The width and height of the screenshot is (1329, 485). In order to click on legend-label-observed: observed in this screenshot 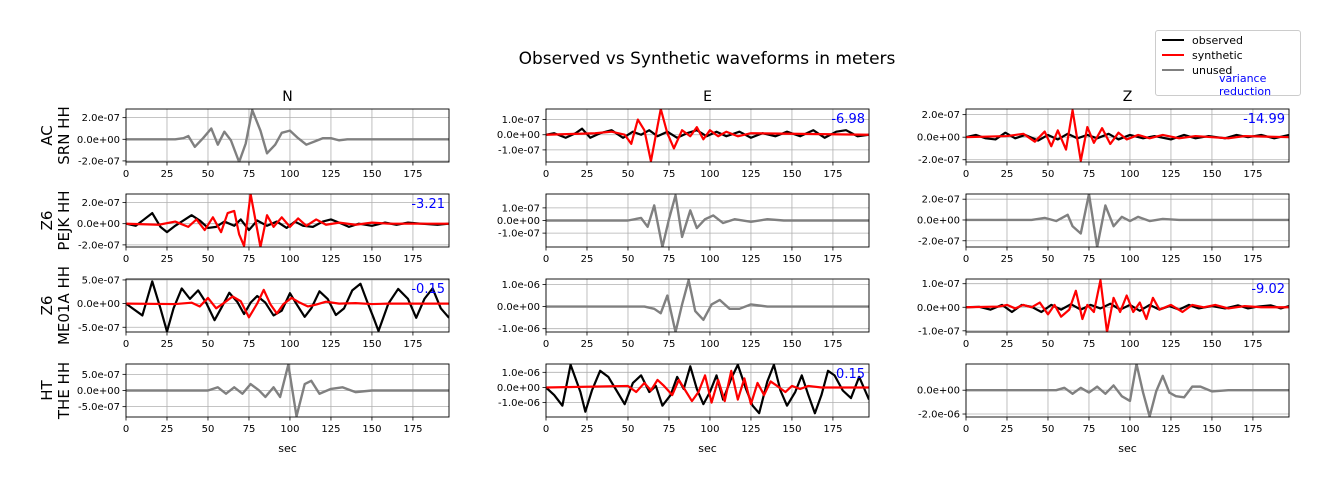, I will do `click(1217, 40)`.